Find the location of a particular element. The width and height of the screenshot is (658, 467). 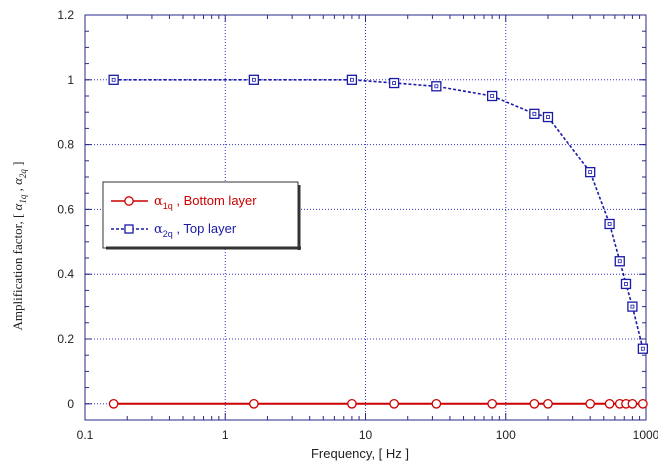

legend: α1q , Bottom layer α2q , Top layer is located at coordinates (201, 215).